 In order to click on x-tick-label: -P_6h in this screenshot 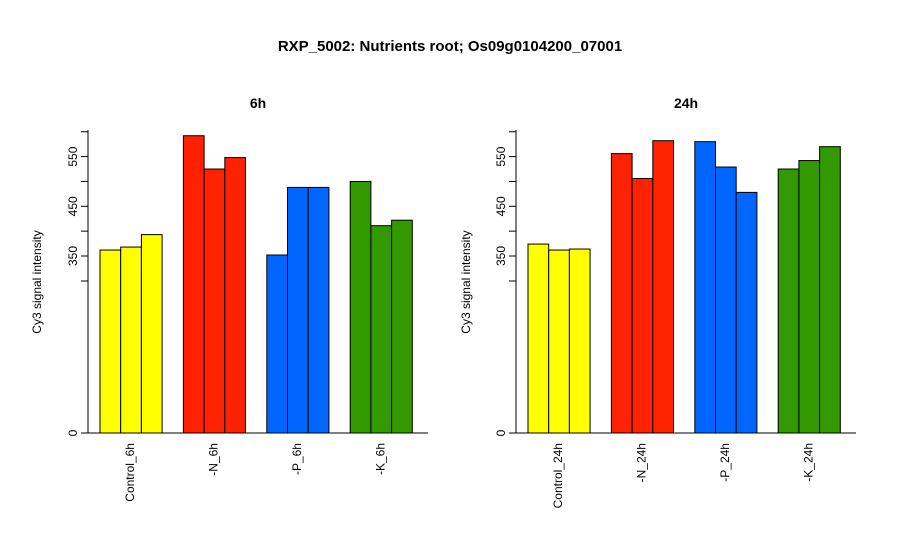, I will do `click(297, 459)`.